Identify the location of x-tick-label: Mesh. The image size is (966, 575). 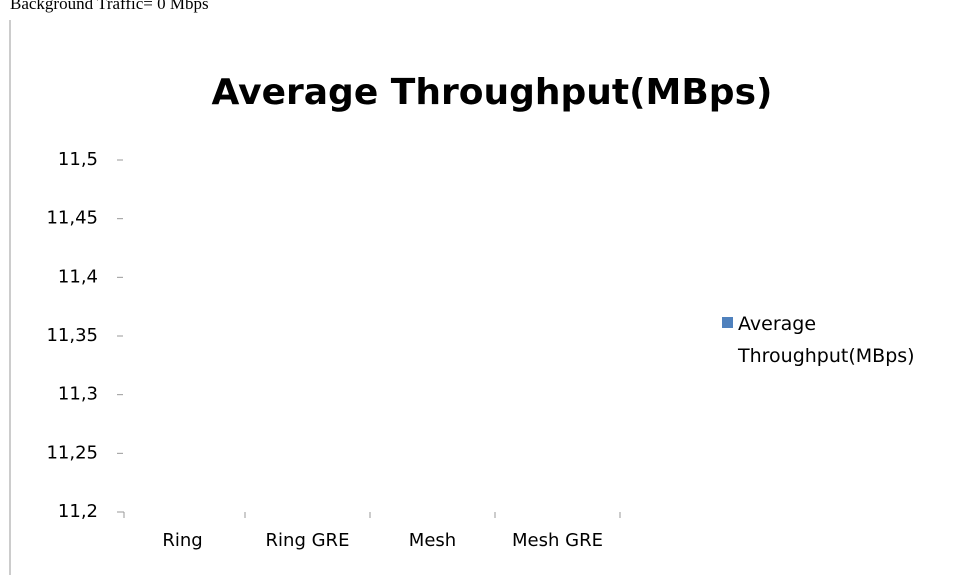
(432, 540).